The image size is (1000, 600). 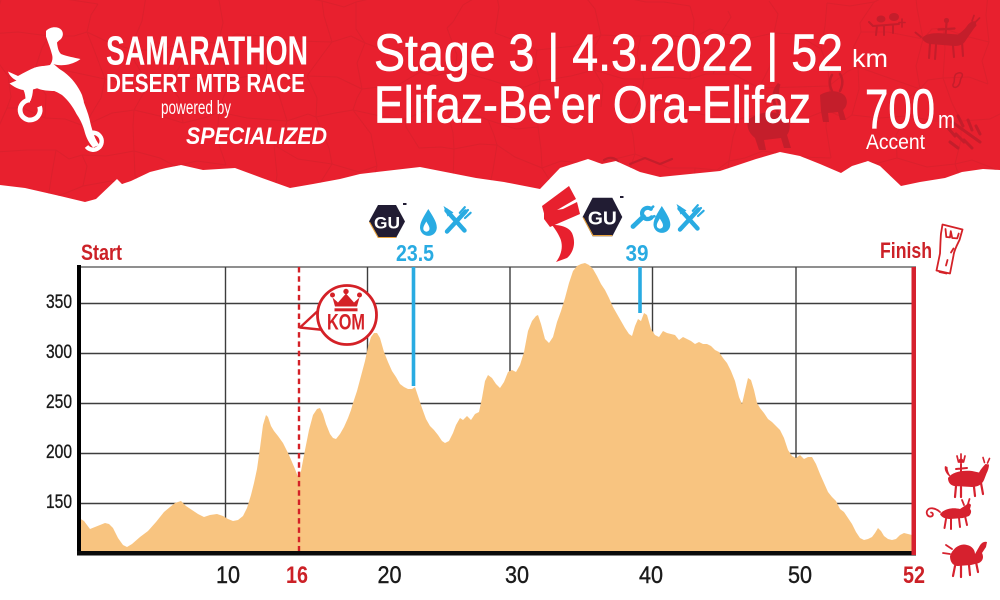 I want to click on svg-text: Elifaz-Be'er Ora-Elifaz, so click(x=592, y=106).